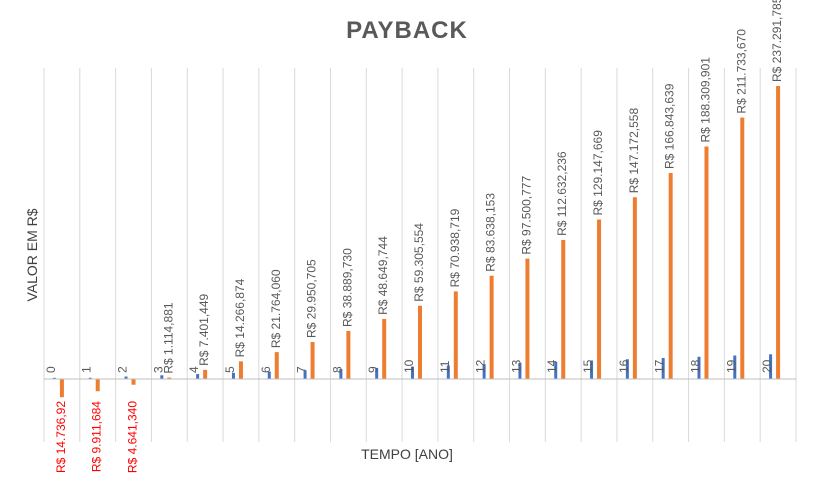 This screenshot has width=815, height=494. Describe the element at coordinates (32, 254) in the screenshot. I see `y-axis-title: VALOR EM R$` at that location.